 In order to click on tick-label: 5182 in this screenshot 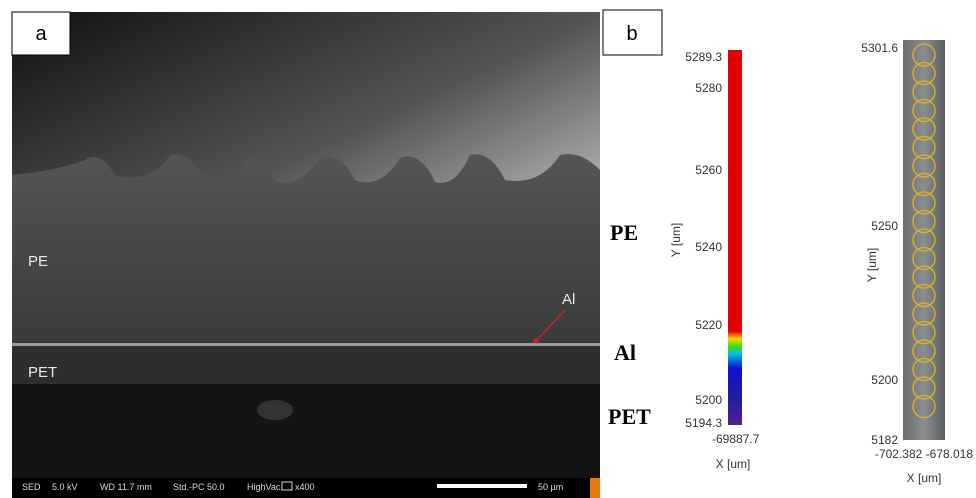, I will do `click(884, 440)`.